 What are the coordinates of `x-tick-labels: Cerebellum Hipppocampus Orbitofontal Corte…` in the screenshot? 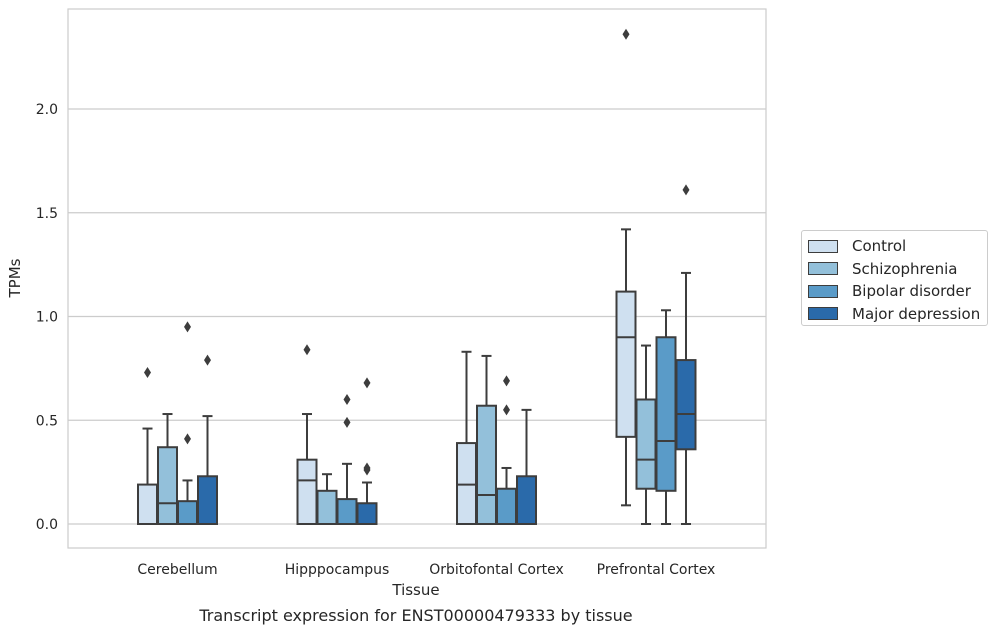 It's located at (426, 570).